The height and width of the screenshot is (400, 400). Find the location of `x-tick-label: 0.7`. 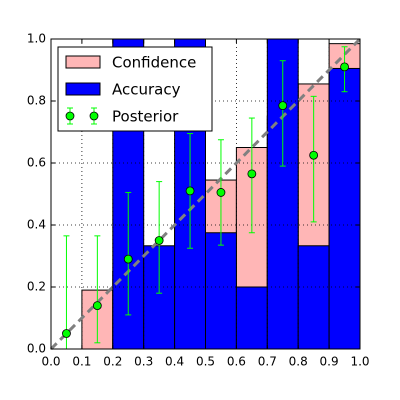

x-tick-label: 0.7 is located at coordinates (267, 362).